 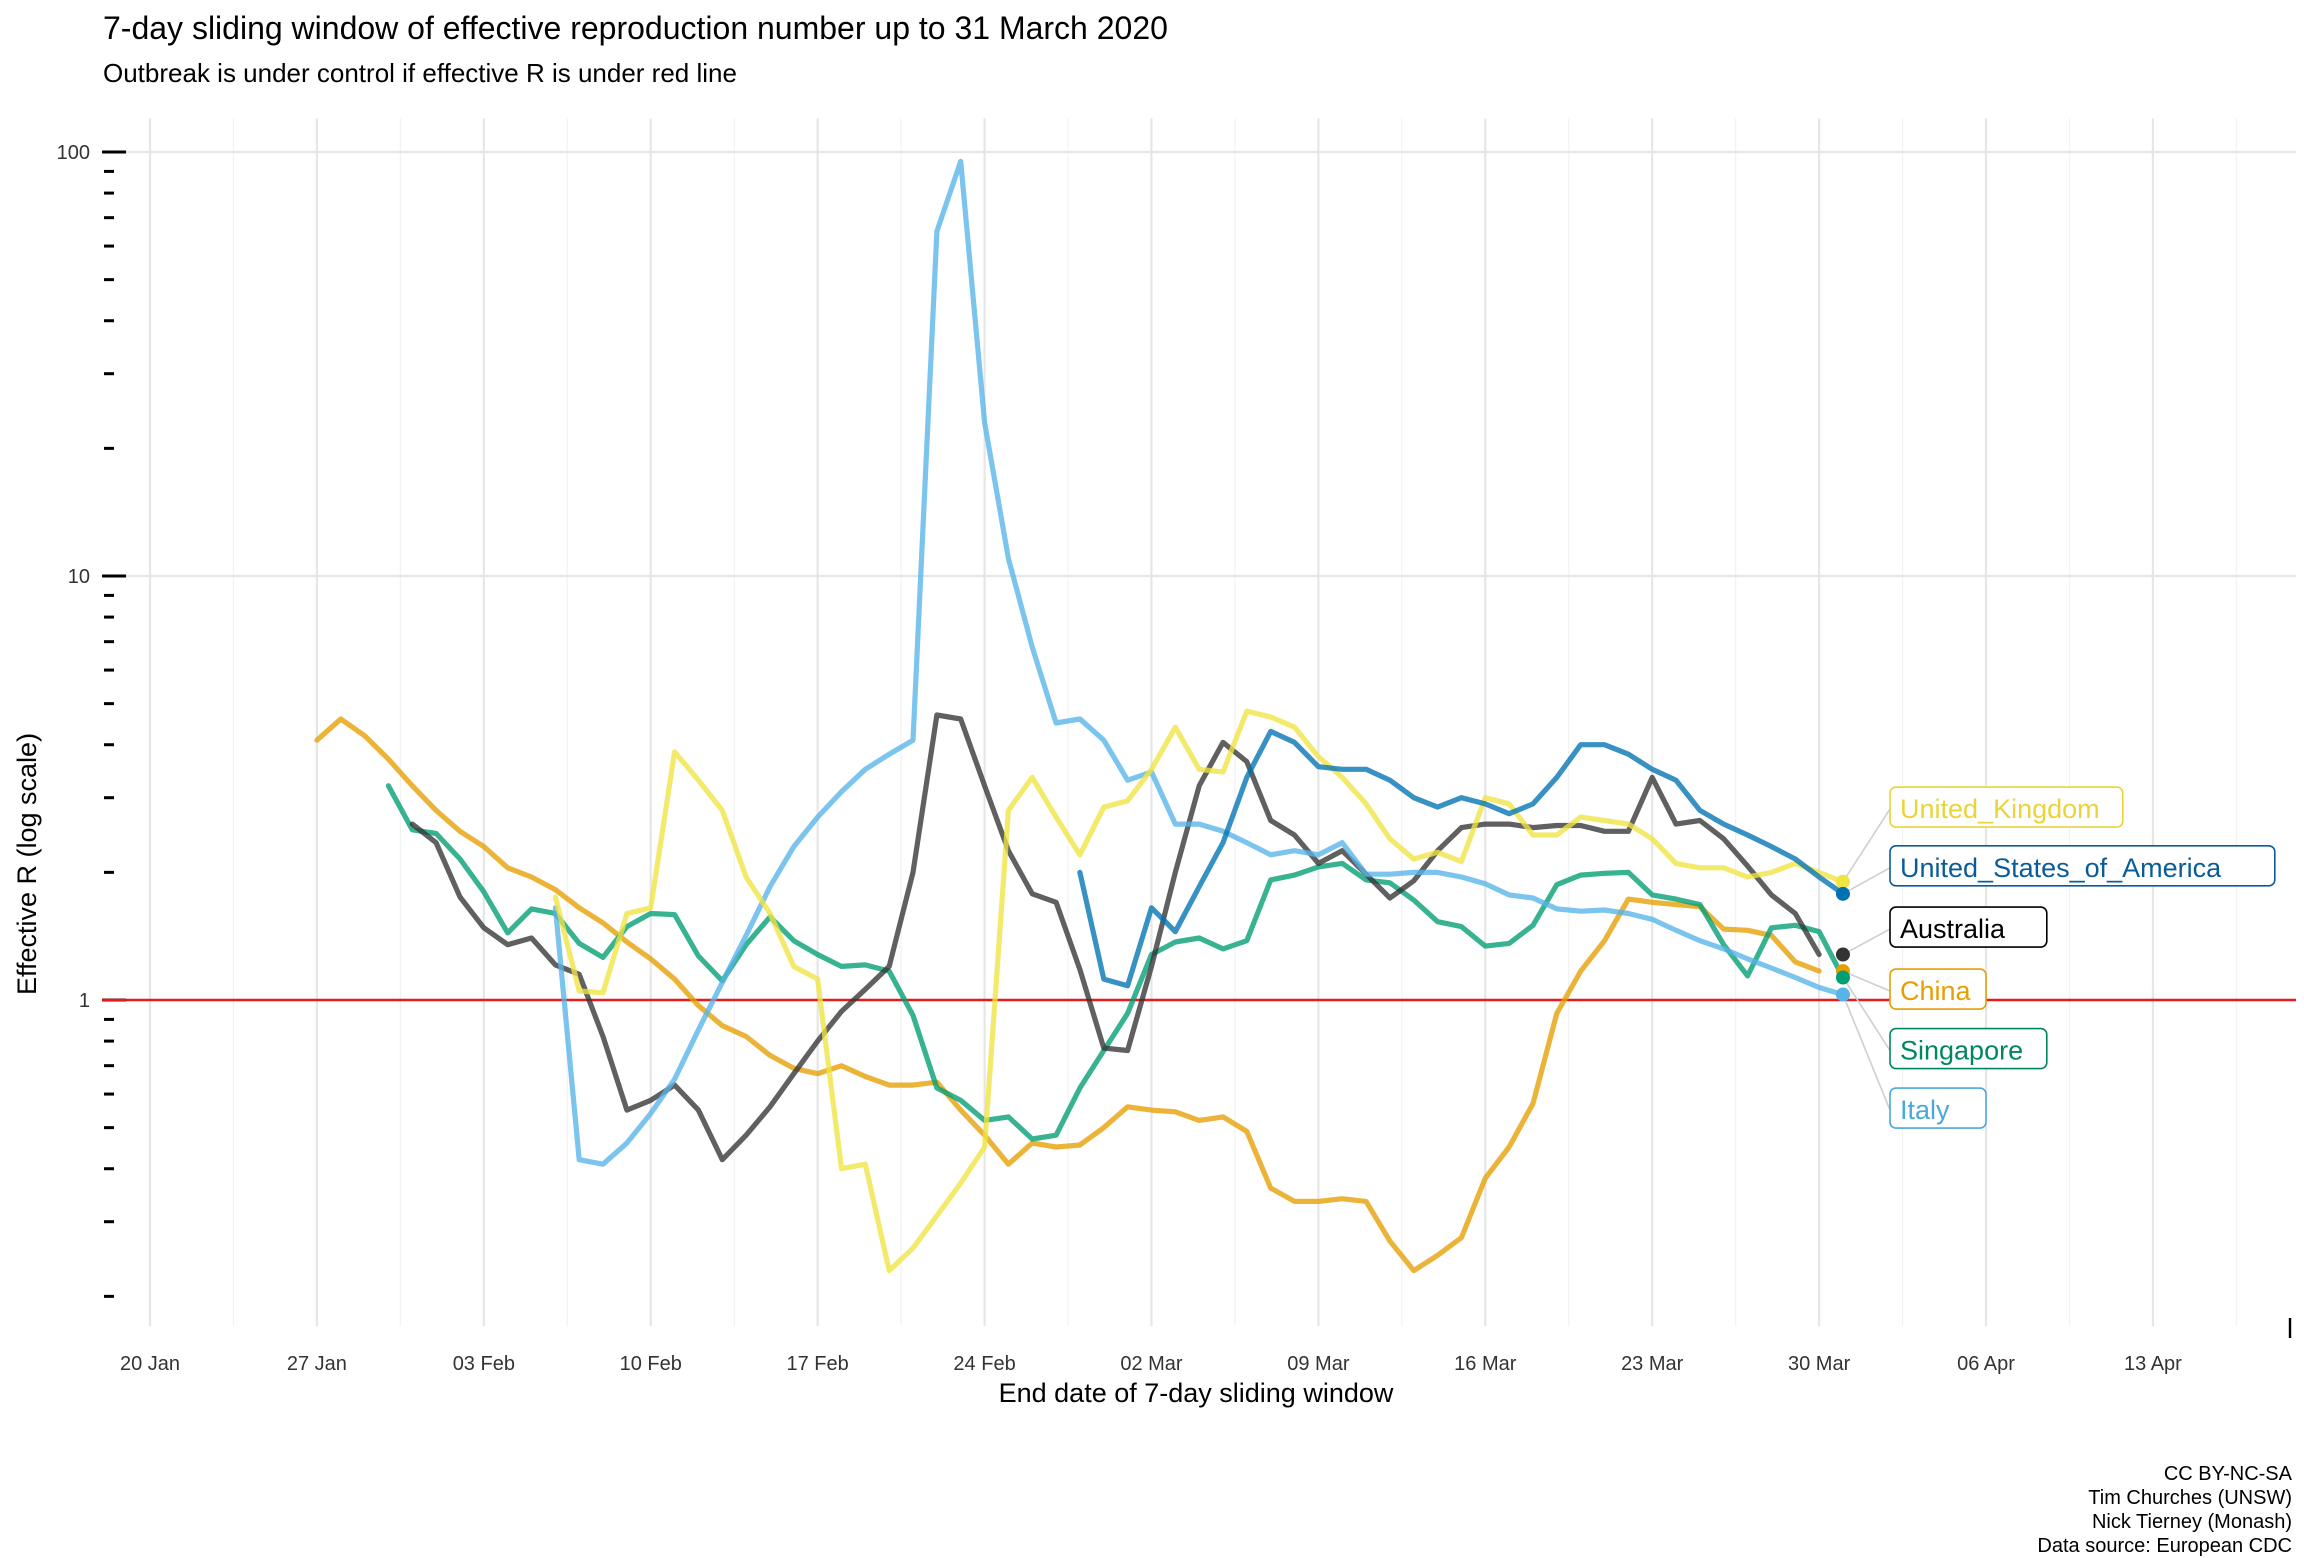 I want to click on caption-author-2: Nick Tierney (Monash), so click(x=2191, y=1522).